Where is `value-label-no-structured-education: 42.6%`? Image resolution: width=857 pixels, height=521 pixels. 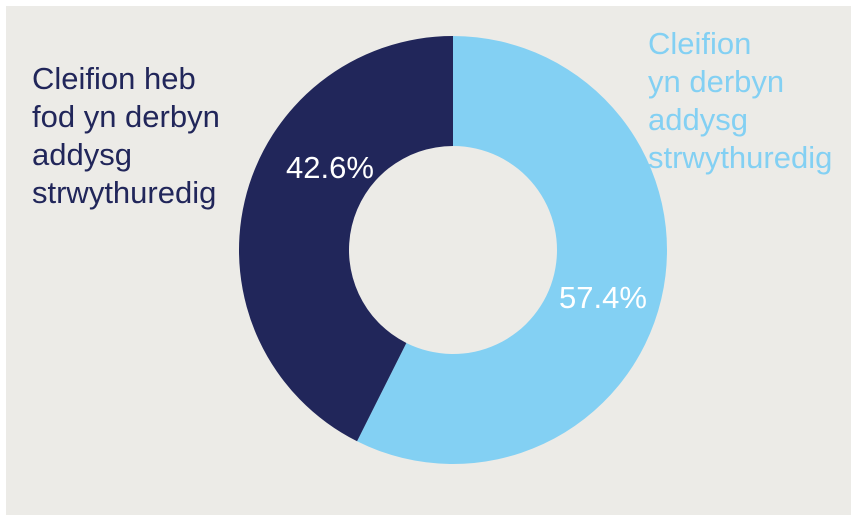
value-label-no-structured-education: 42.6% is located at coordinates (330, 167).